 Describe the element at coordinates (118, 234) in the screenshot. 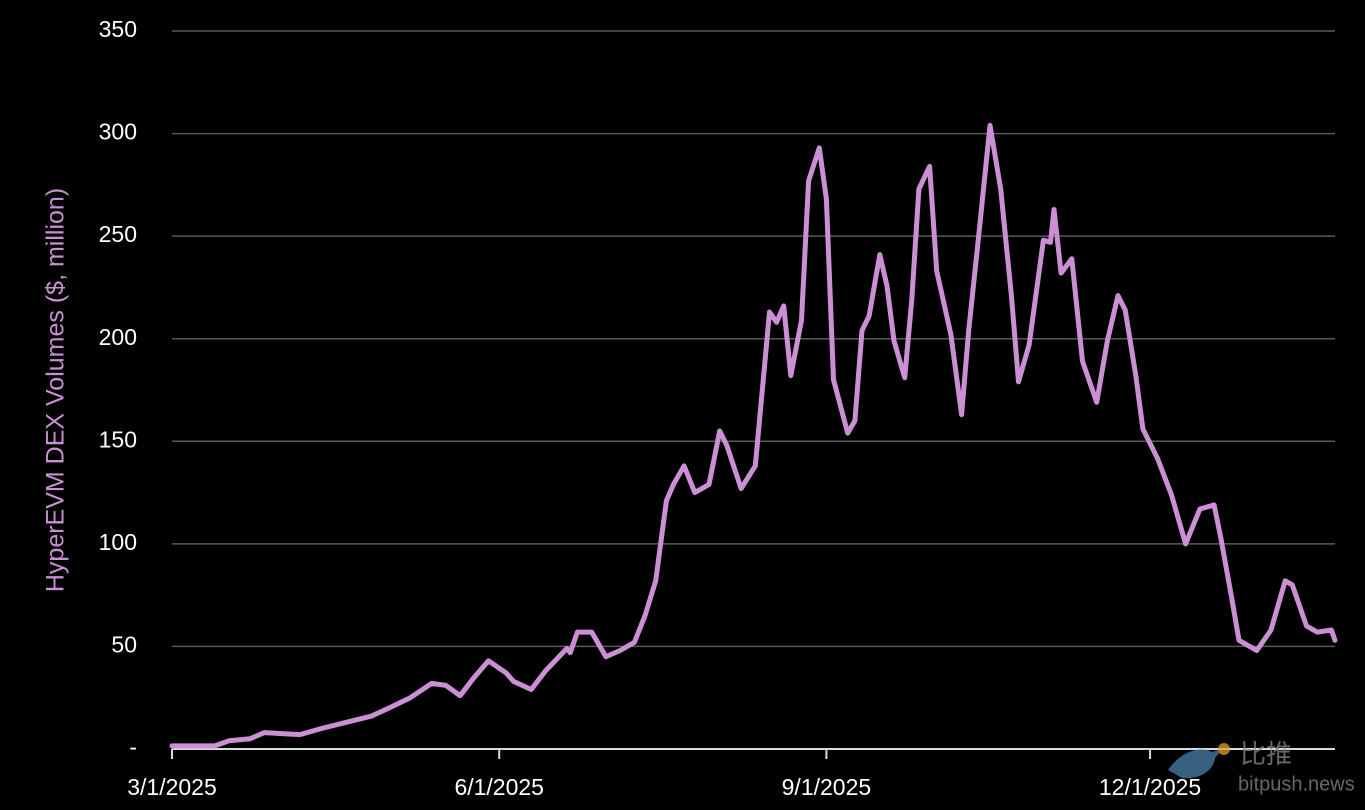

I see `y-tick-label: 250` at that location.